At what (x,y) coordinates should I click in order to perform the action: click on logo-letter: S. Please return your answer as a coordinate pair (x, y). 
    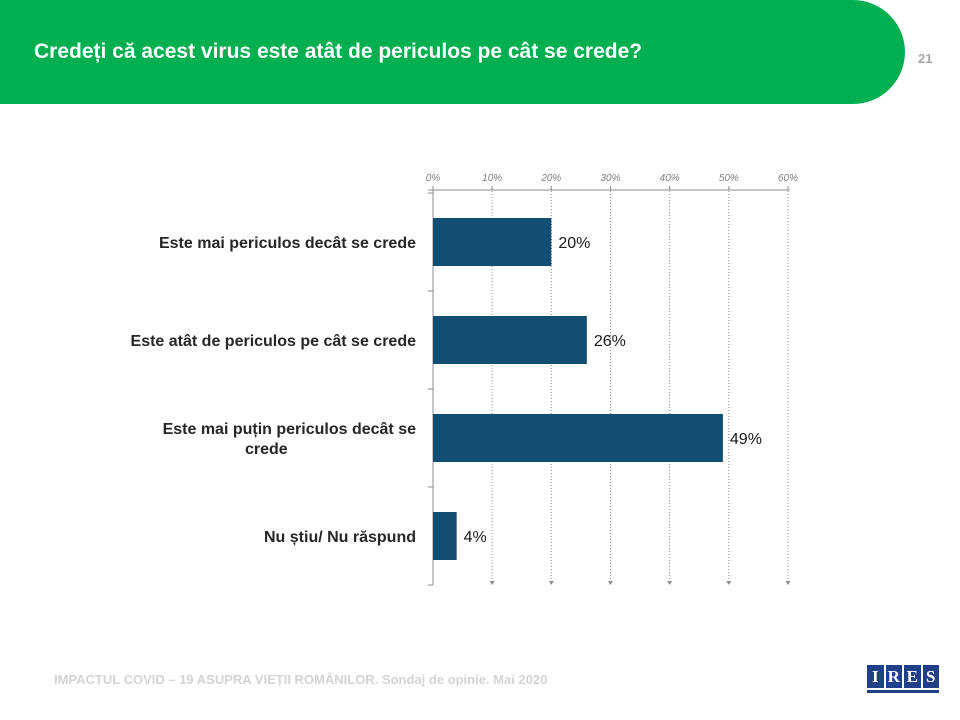
    Looking at the image, I should click on (930, 676).